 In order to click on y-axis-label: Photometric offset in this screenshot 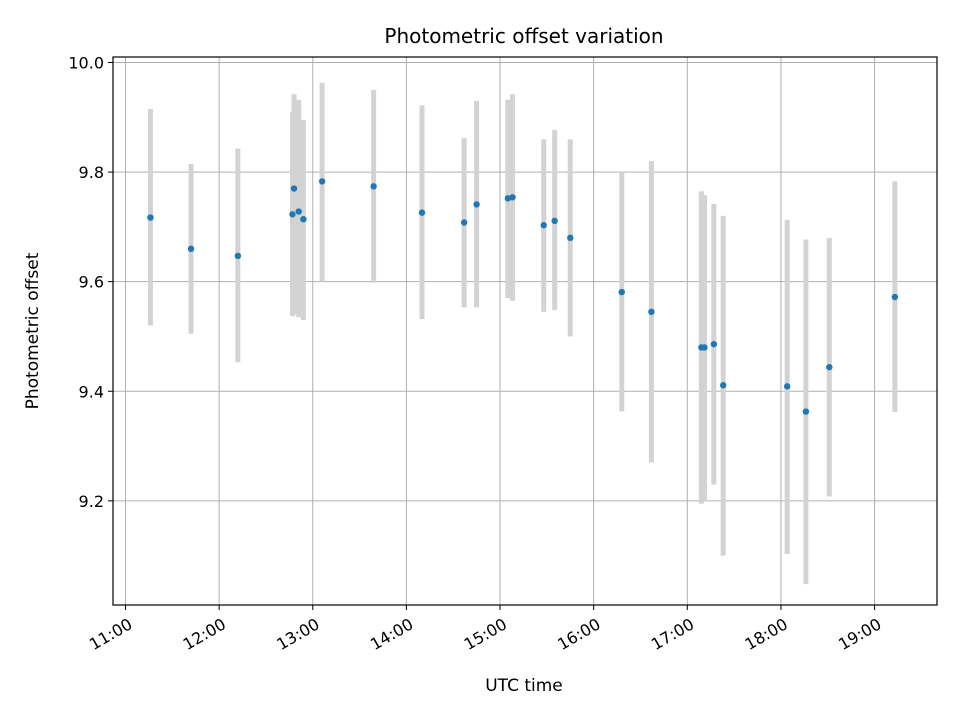, I will do `click(33, 330)`.